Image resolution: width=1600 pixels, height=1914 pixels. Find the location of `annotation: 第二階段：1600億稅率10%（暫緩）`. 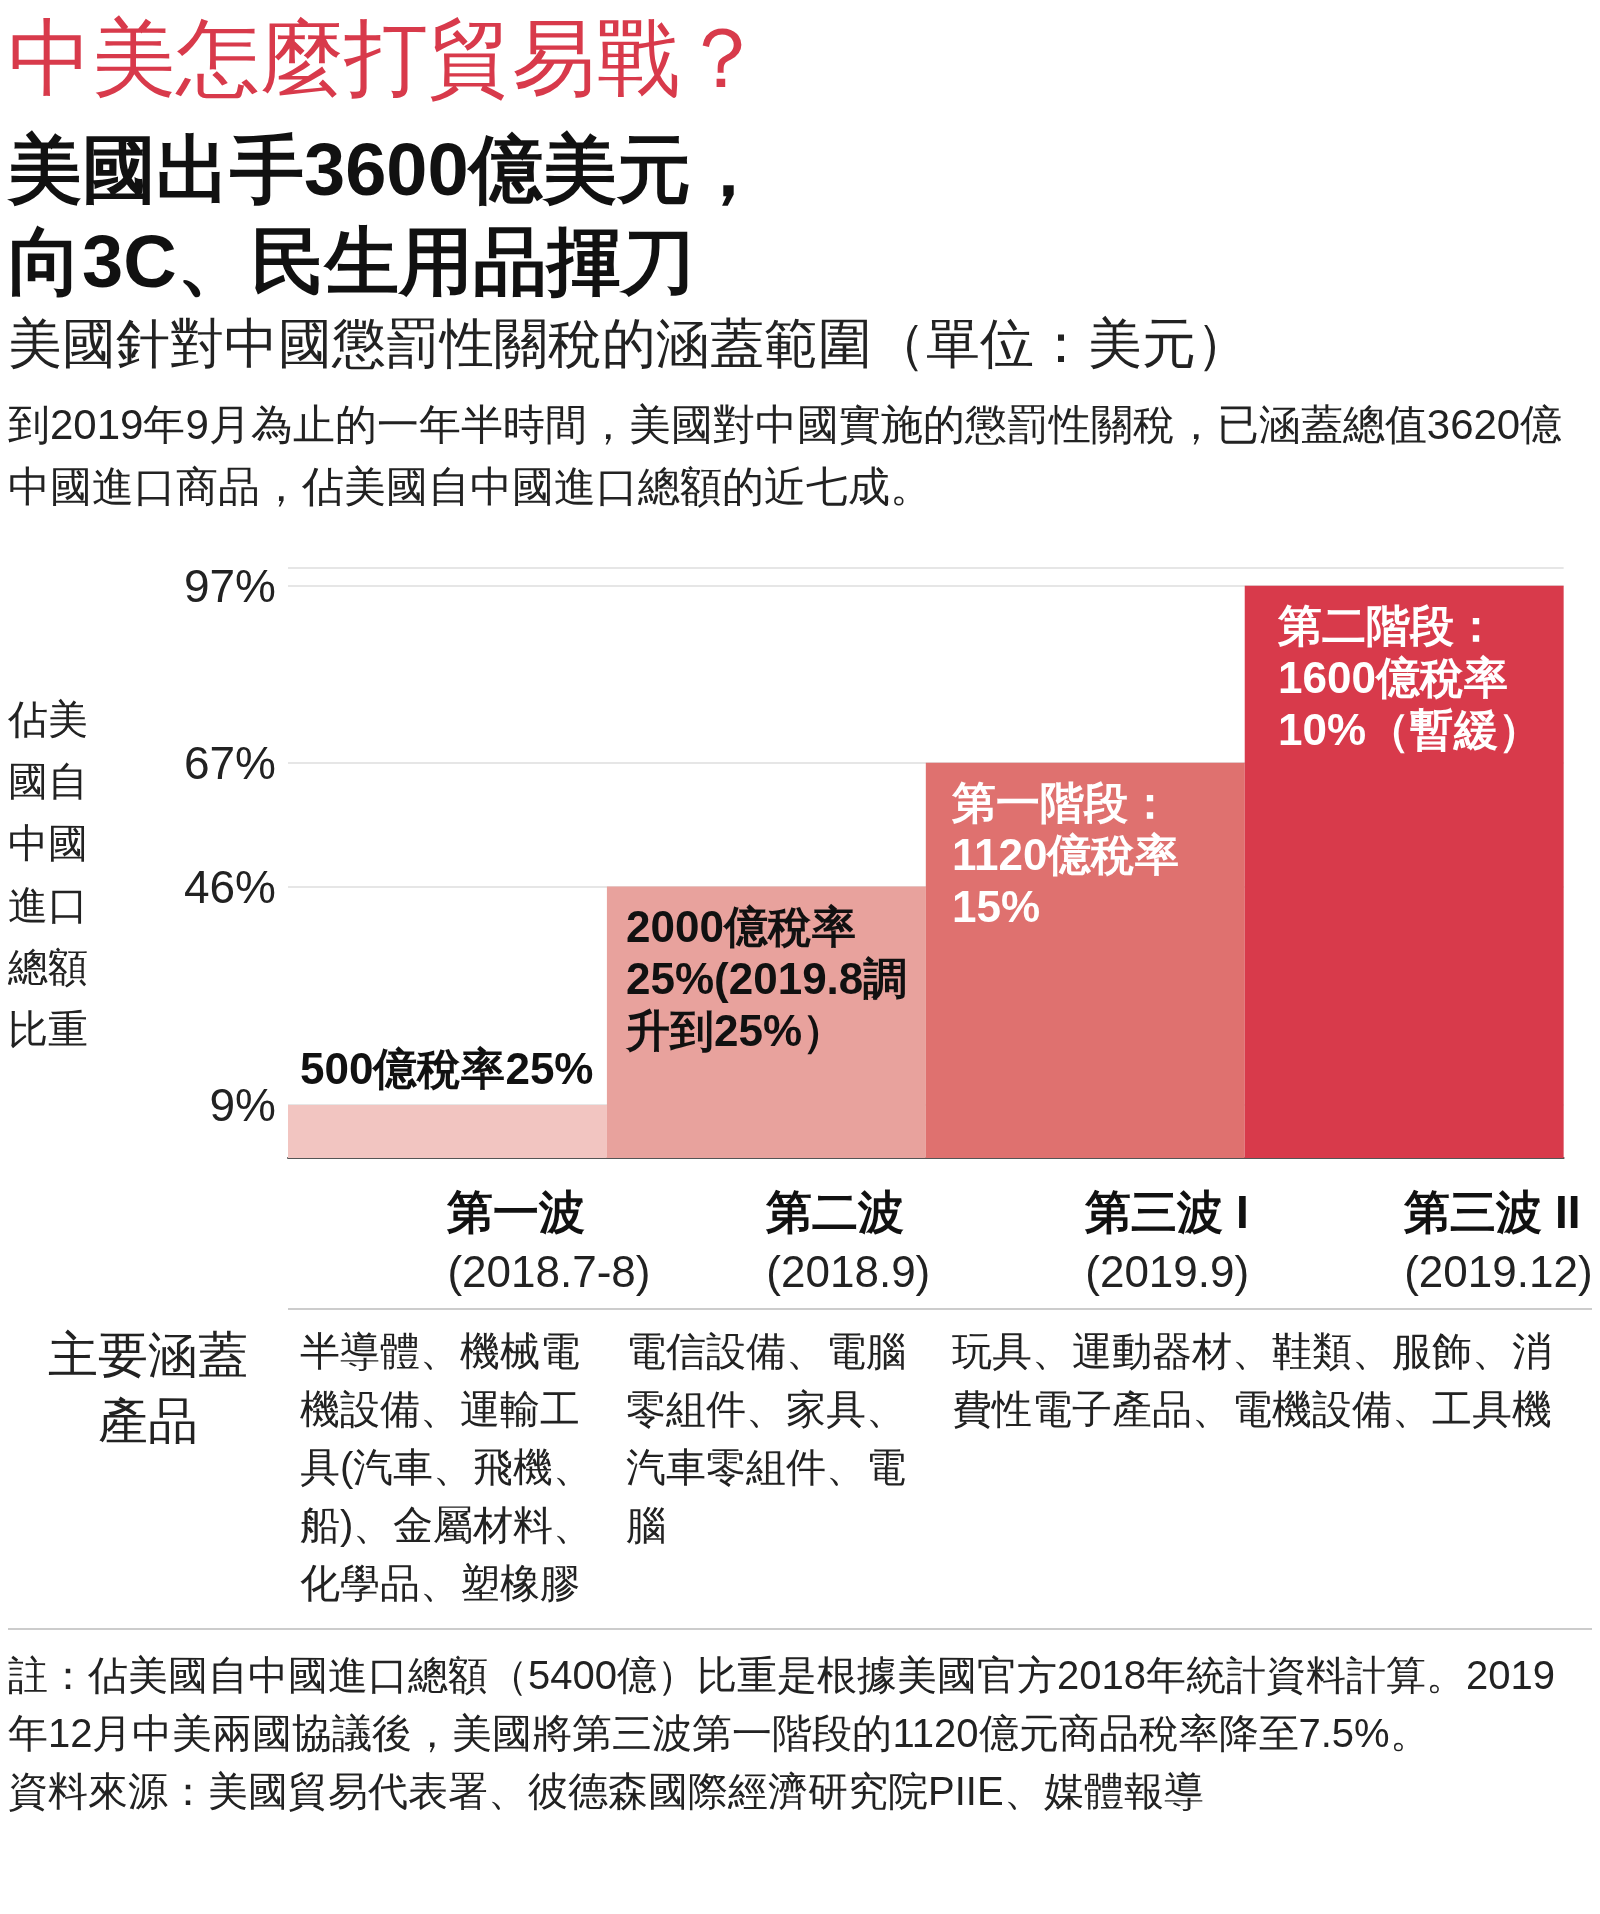

annotation: 第二階段：1600億稅率10%（暫緩） is located at coordinates (1410, 678).